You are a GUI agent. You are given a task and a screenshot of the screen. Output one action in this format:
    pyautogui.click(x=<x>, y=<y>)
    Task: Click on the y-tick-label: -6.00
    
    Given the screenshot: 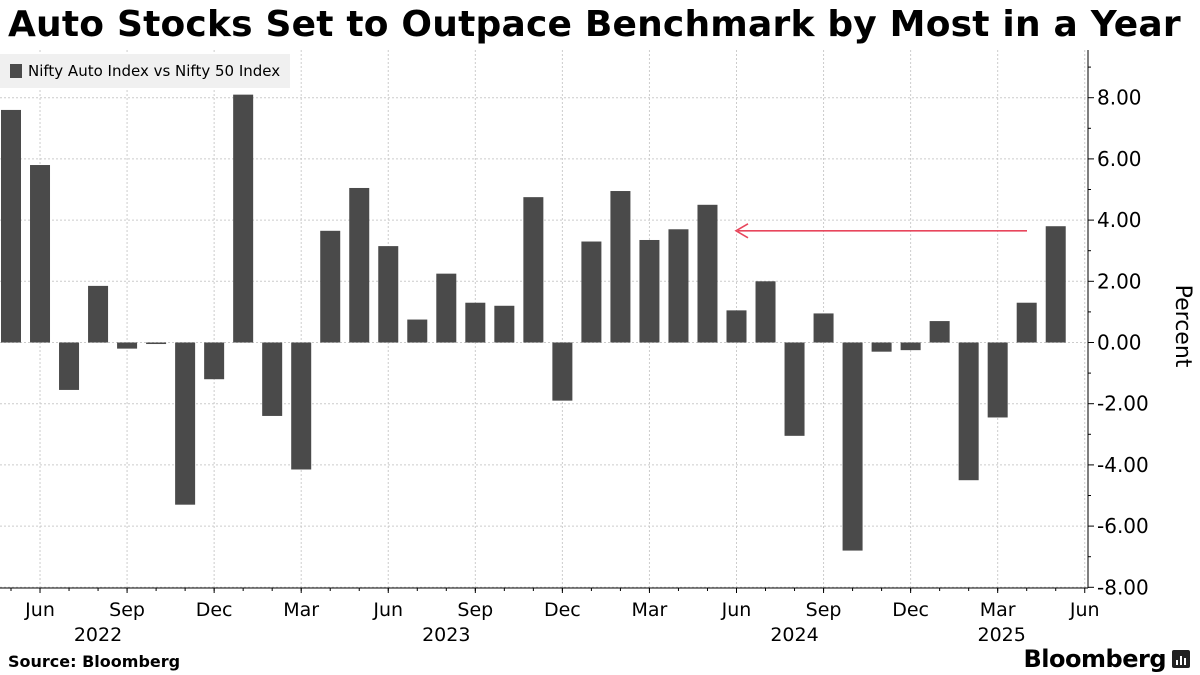 What is the action you would take?
    pyautogui.click(x=1123, y=526)
    